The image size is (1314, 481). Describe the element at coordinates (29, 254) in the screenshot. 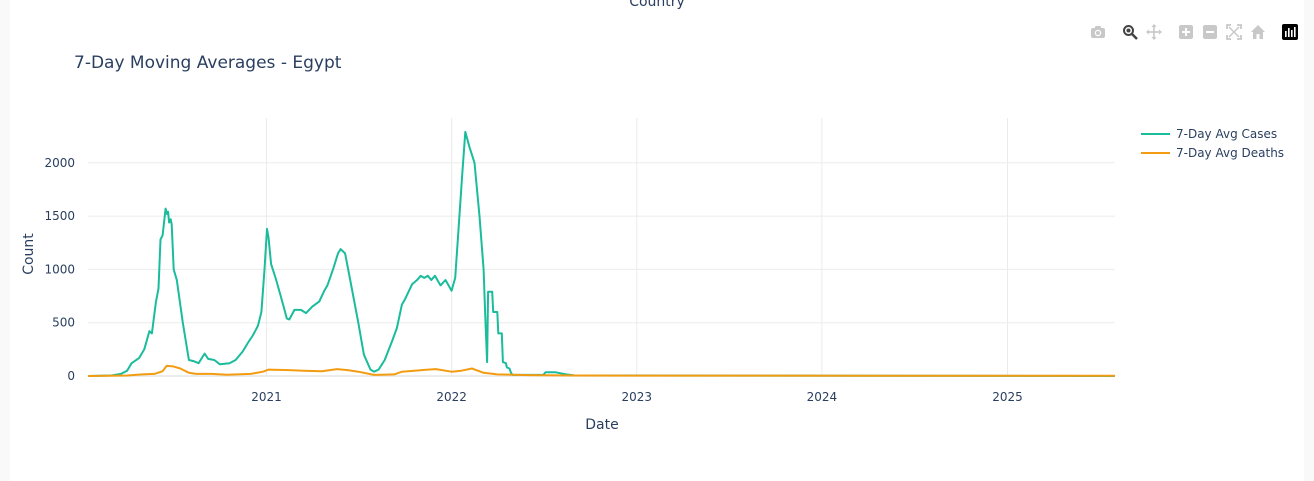

I see `y-axis-title: Count` at that location.